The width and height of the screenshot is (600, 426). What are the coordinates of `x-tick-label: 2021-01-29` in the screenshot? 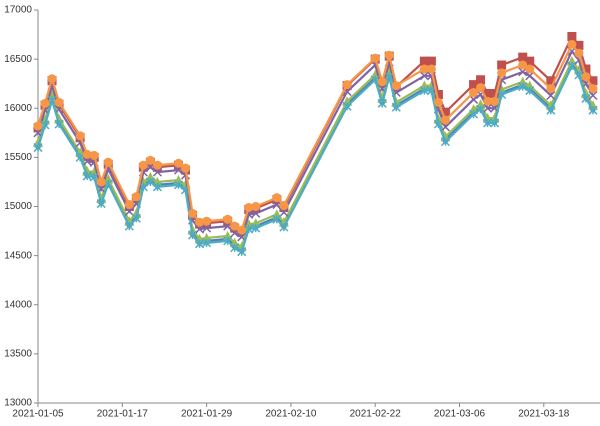 It's located at (207, 414).